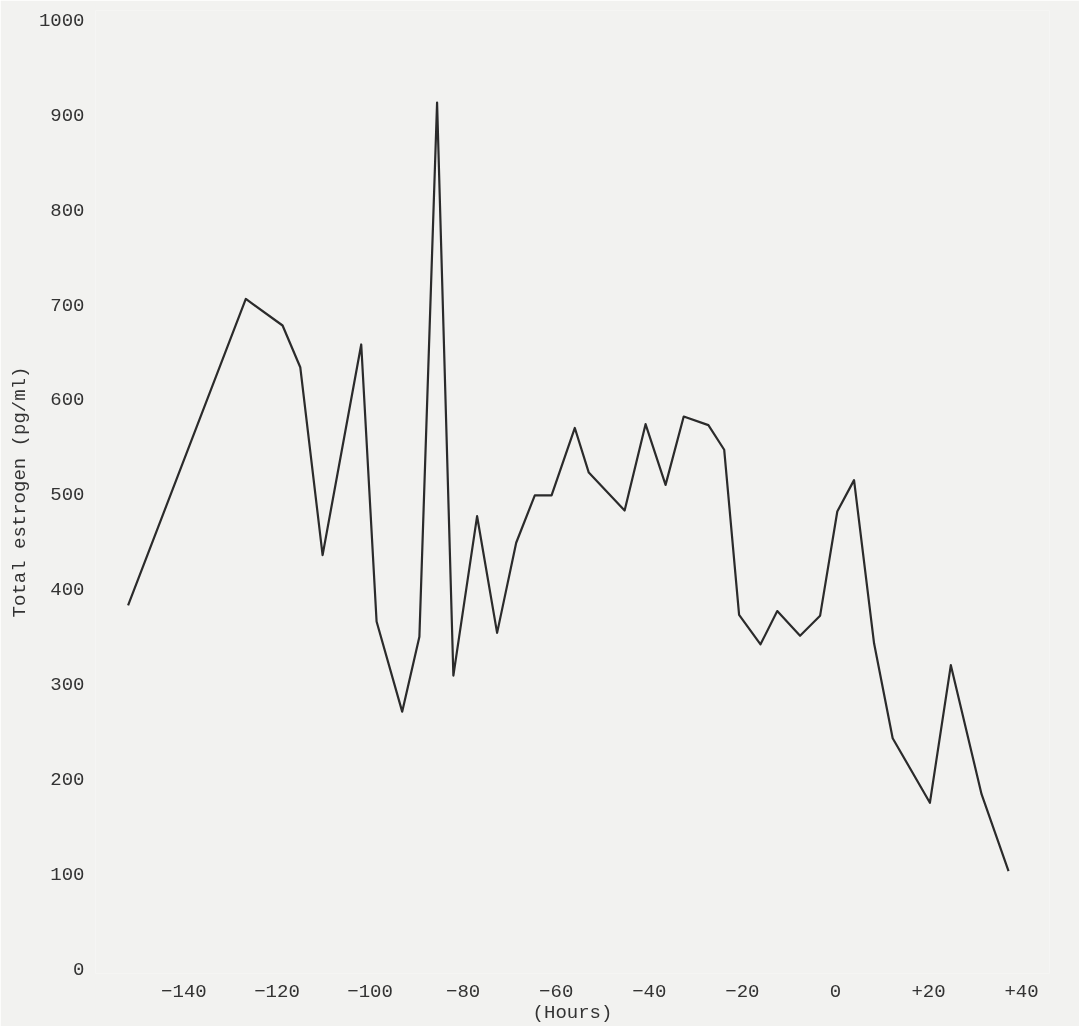 The image size is (1079, 1026). What do you see at coordinates (61, 20) in the screenshot?
I see `y-tick-label: 1000` at bounding box center [61, 20].